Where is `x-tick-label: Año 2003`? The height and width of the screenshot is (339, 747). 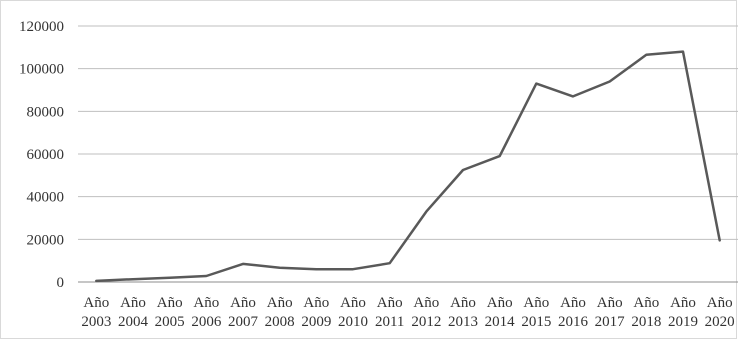 x-tick-label: Año 2003 is located at coordinates (96, 312).